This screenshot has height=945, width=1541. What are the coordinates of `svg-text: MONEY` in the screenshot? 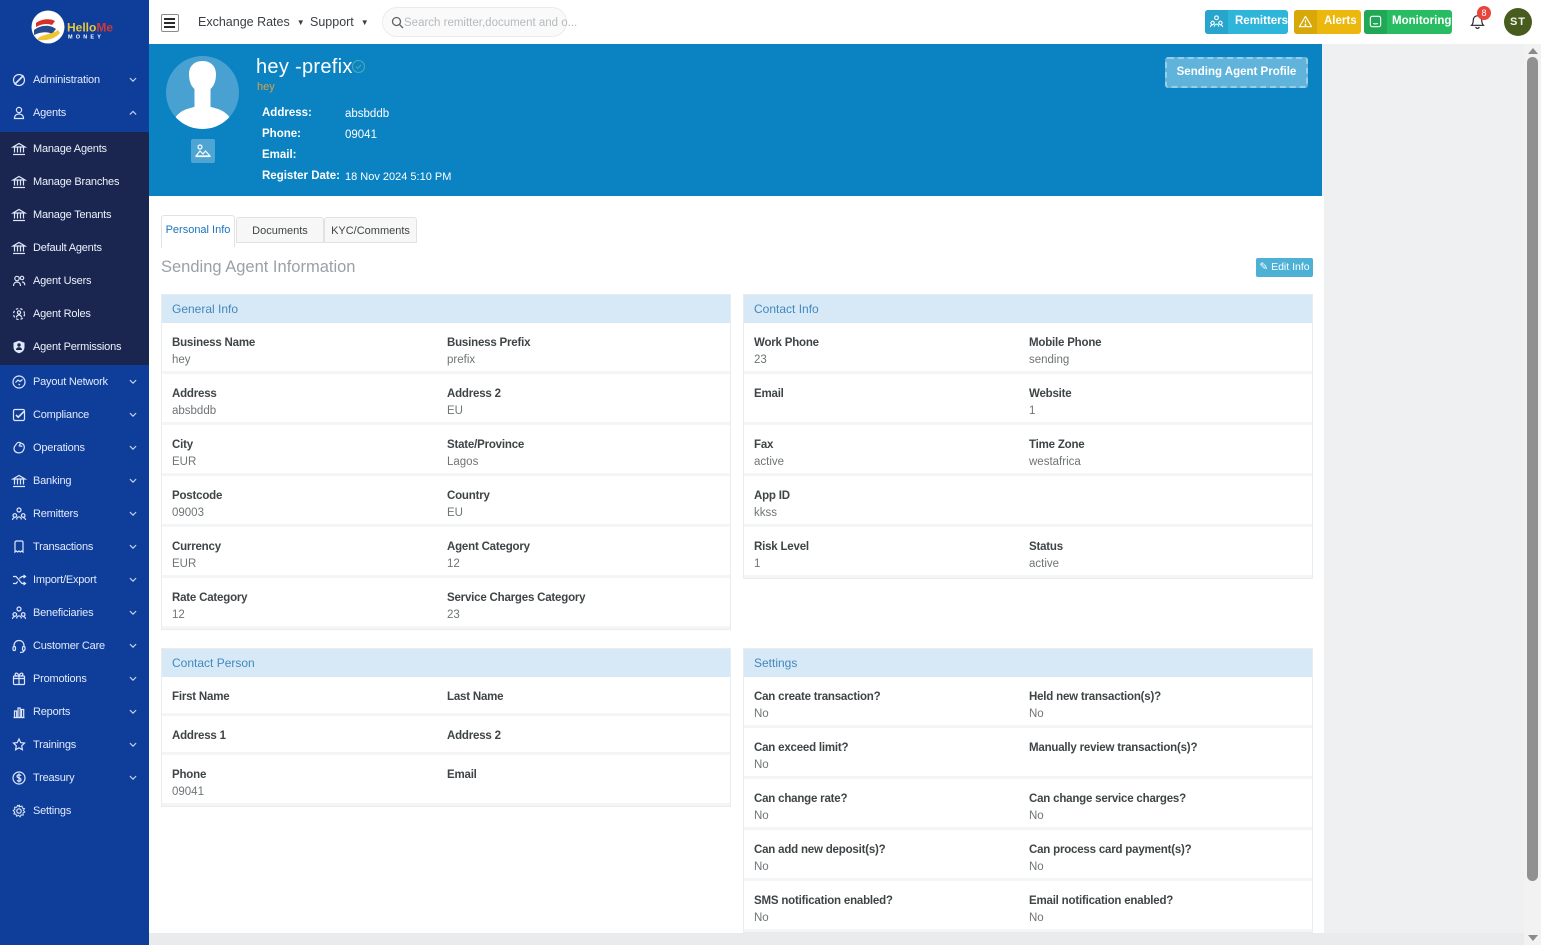 It's located at (86, 38).